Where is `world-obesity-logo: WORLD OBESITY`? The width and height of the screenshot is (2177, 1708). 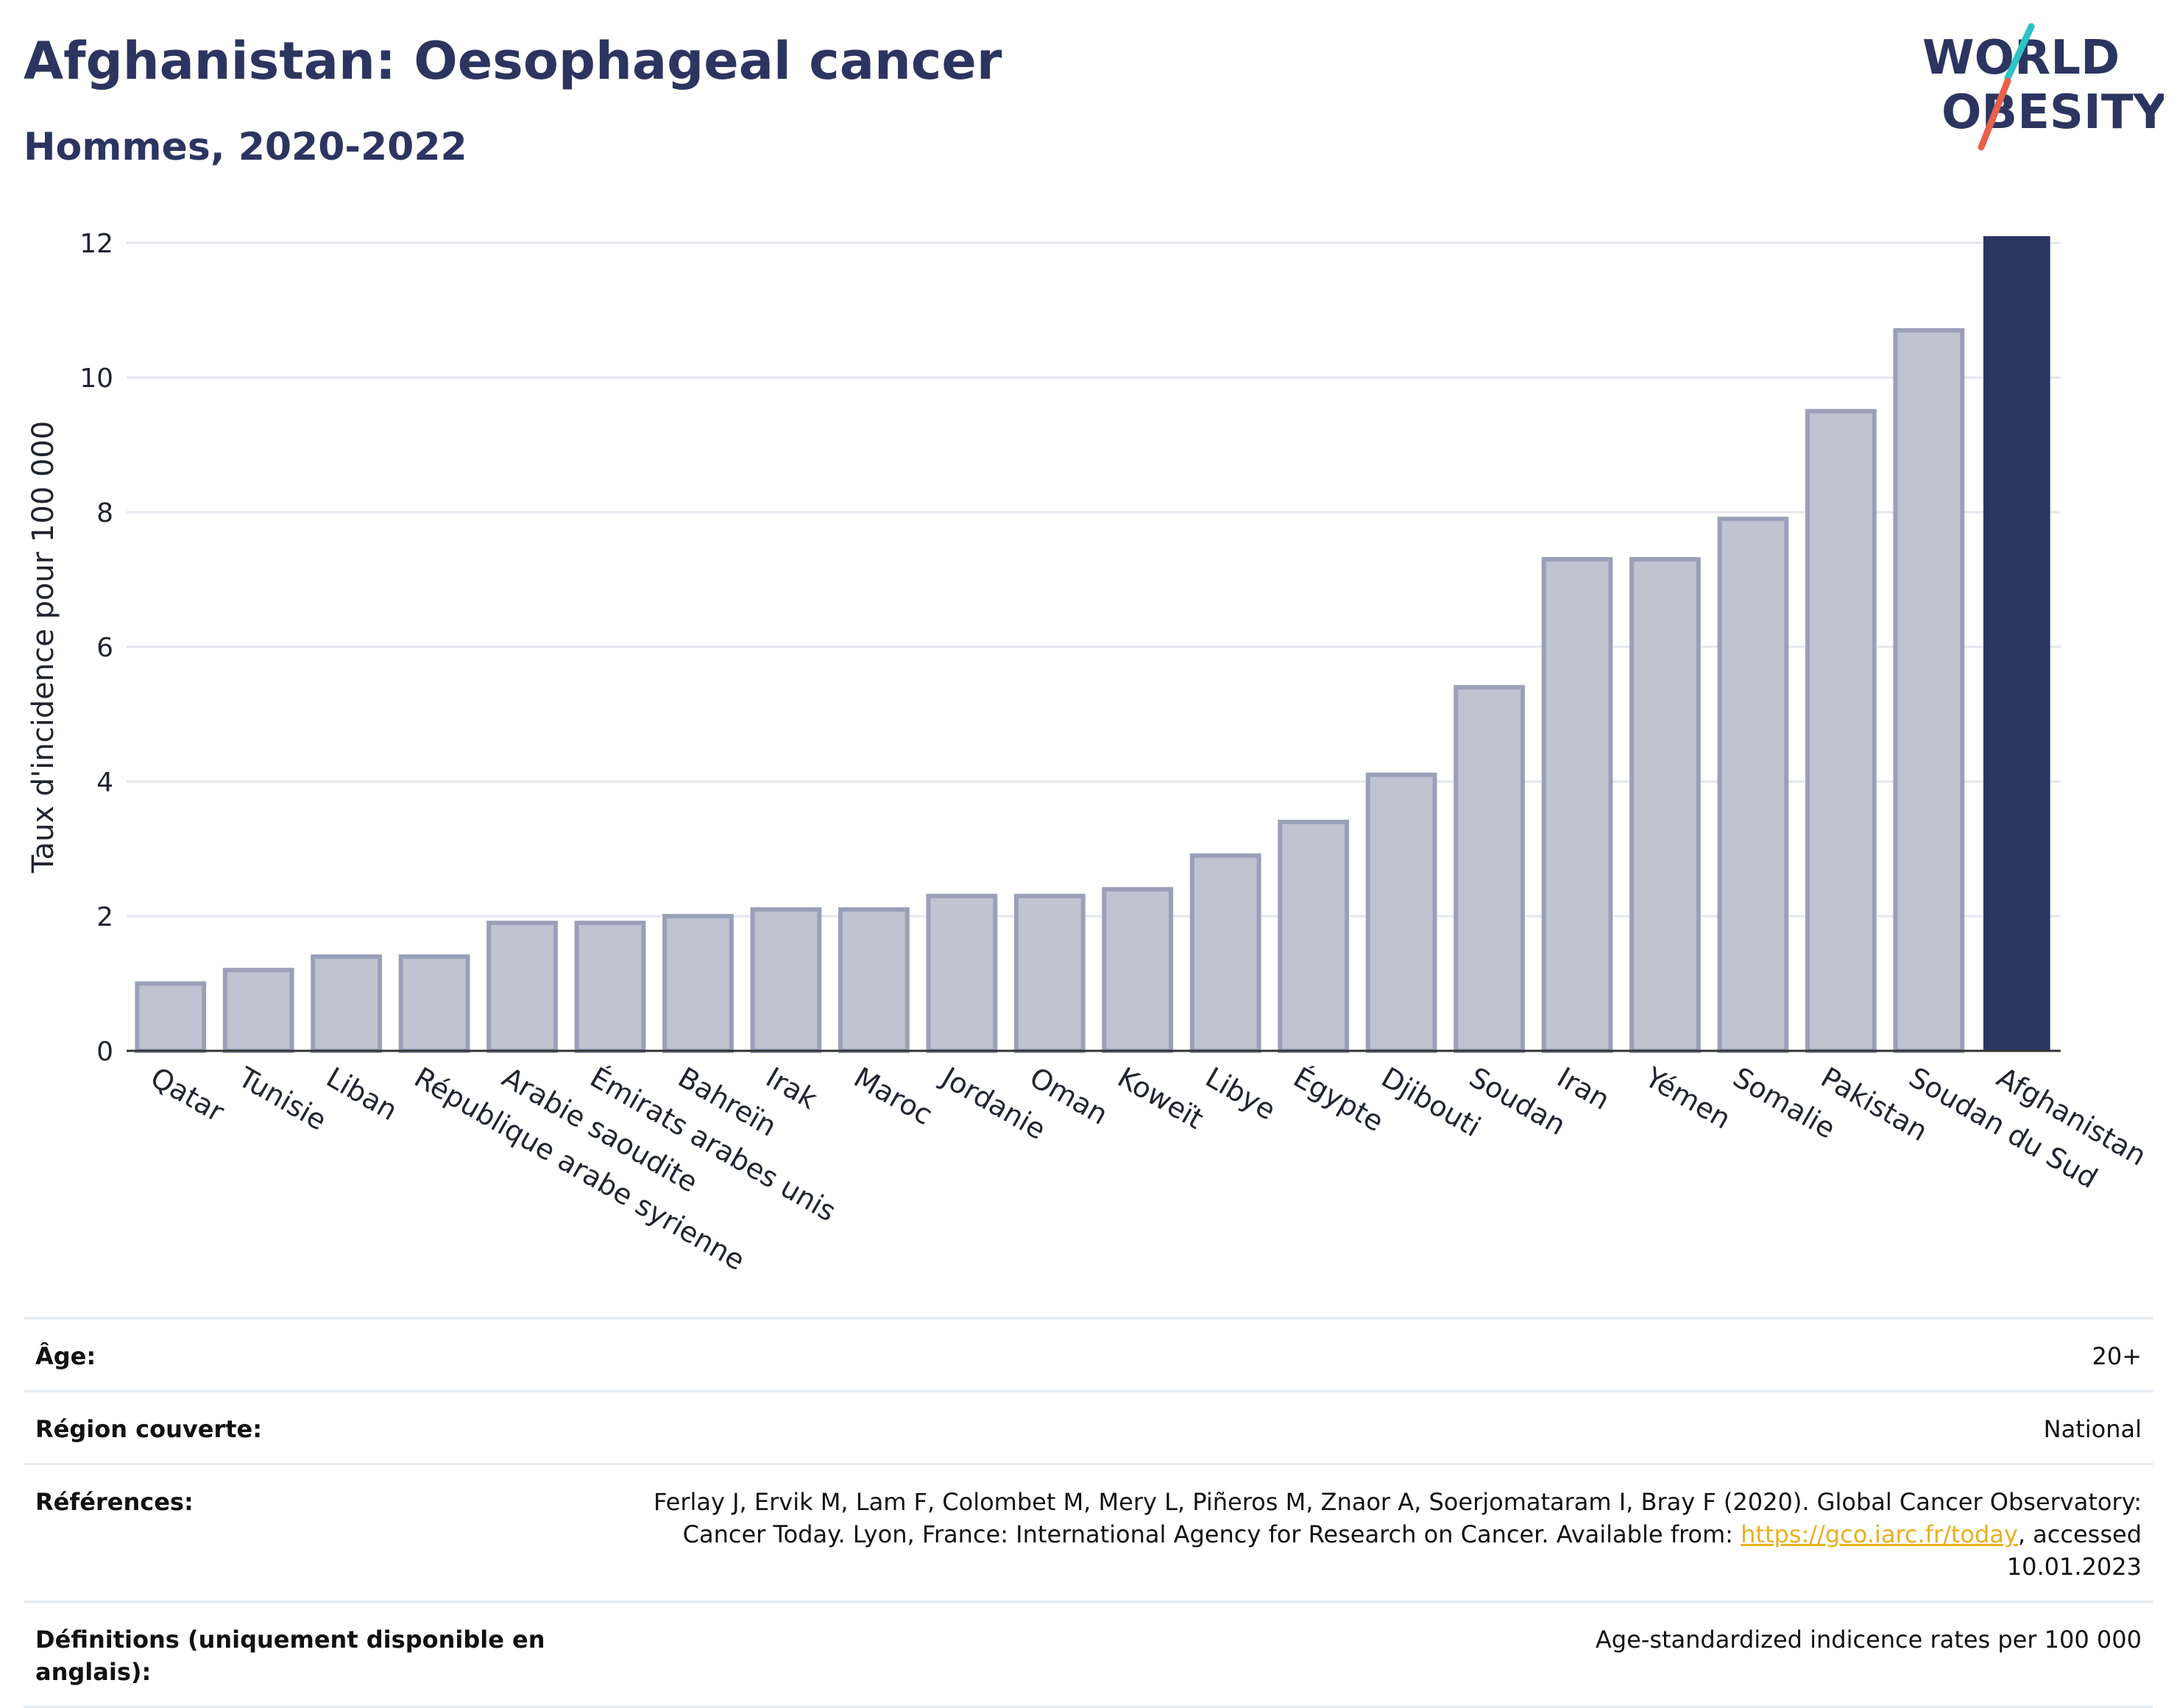 world-obesity-logo: WORLD OBESITY is located at coordinates (2043, 87).